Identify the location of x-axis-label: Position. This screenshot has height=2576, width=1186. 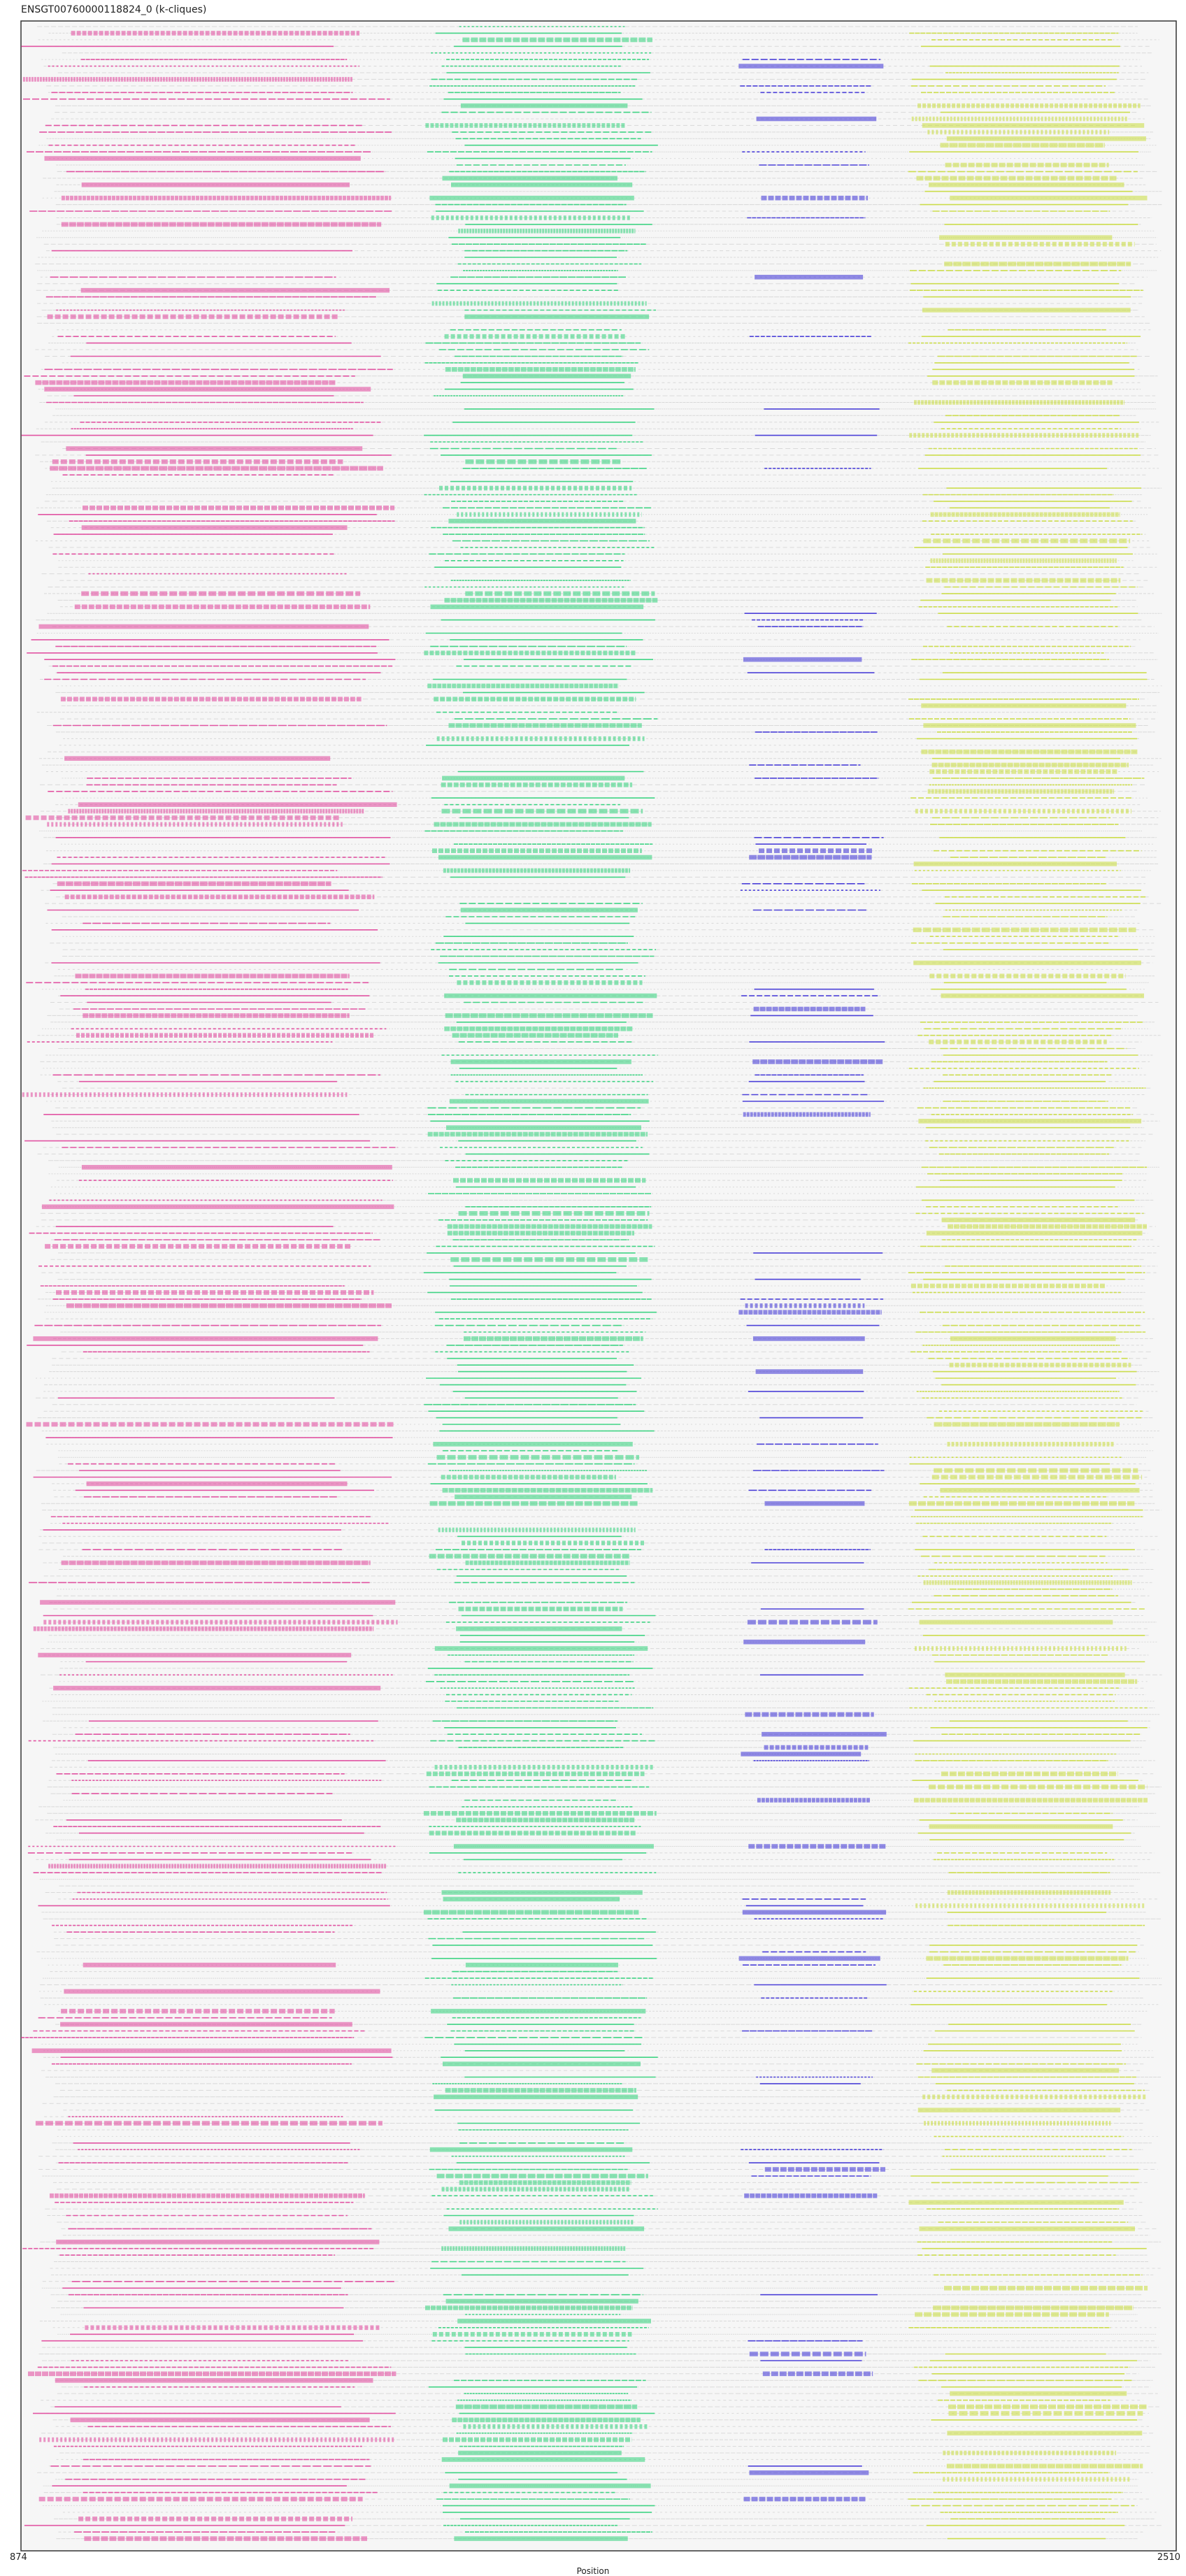
(593, 2571).